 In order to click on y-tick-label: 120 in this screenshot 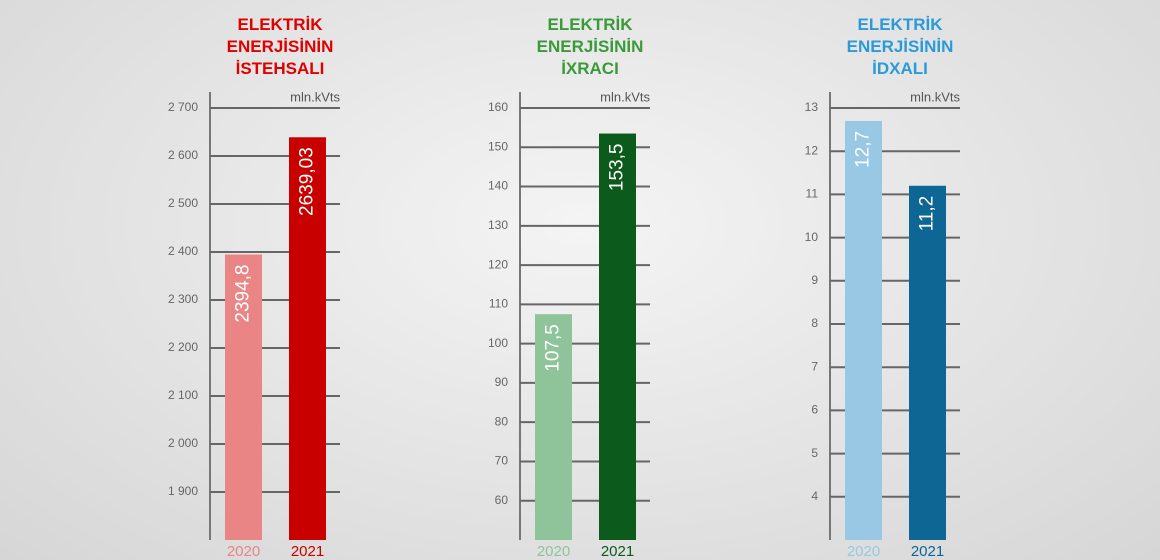, I will do `click(498, 264)`.